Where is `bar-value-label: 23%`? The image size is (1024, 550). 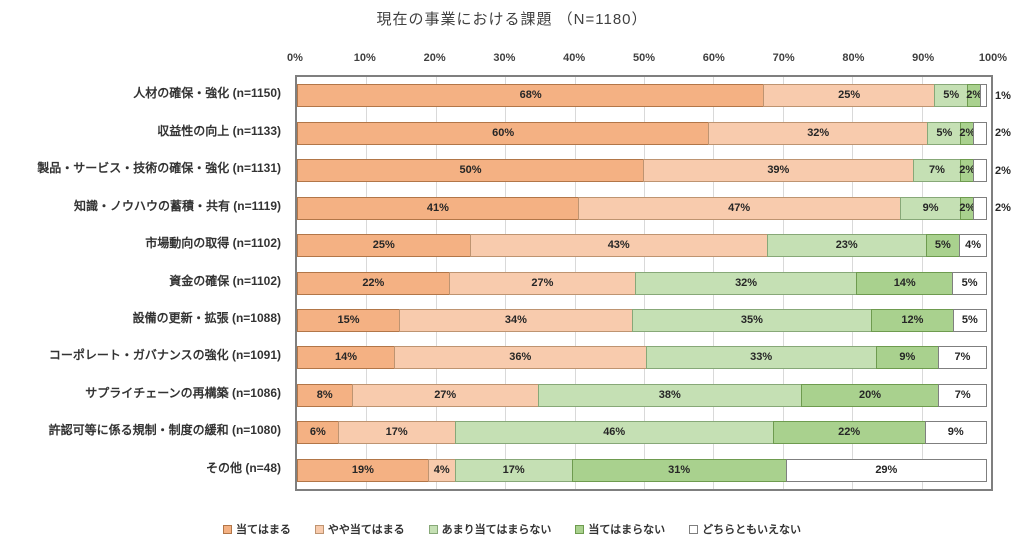 bar-value-label: 23% is located at coordinates (846, 245).